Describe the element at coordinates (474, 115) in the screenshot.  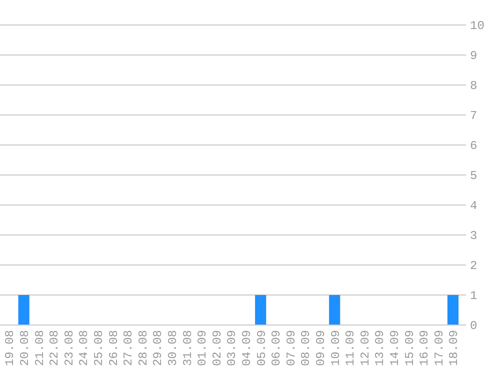
I see `y-tick-label: 7` at that location.